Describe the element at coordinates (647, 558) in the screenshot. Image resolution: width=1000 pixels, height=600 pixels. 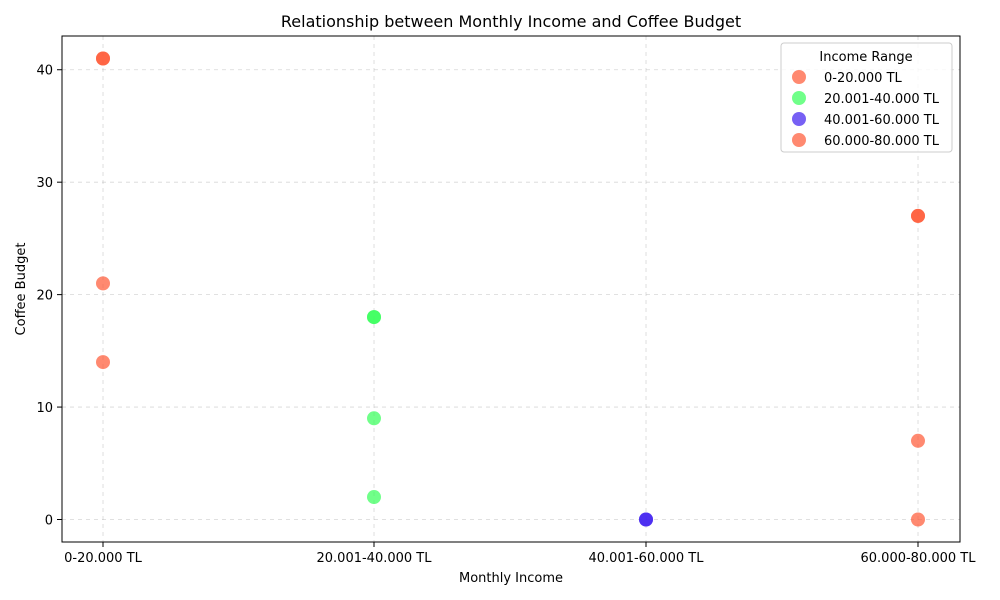
I see `x-tick-label: 40.001-60.000 TL` at that location.